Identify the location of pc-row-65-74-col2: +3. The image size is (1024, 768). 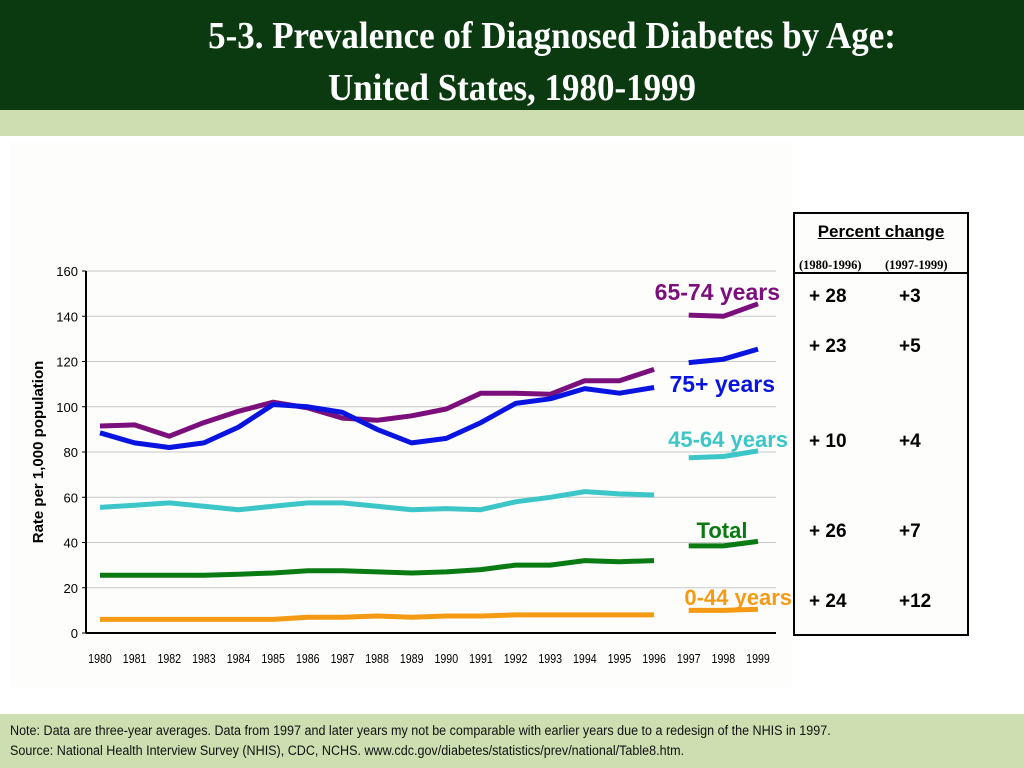
(910, 296).